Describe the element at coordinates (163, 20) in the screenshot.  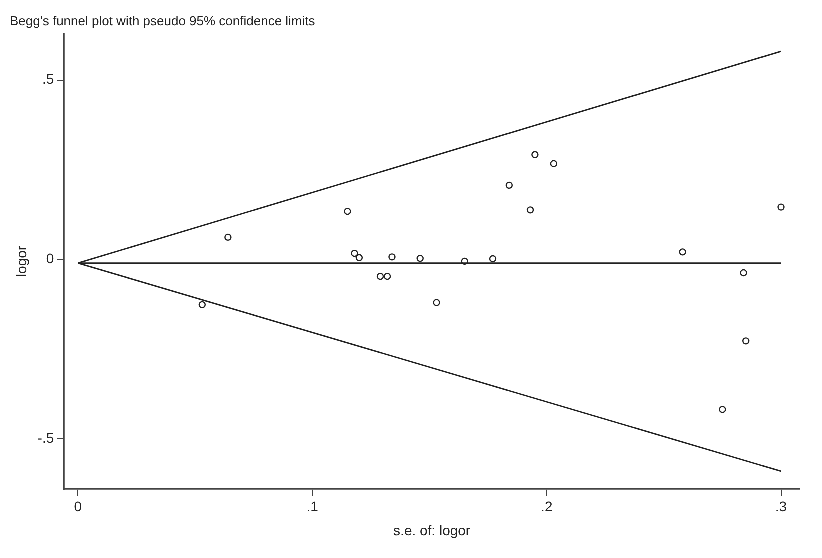
I see `chart-title: Begg's funnel plot with pseudo 95% confidence limits` at that location.